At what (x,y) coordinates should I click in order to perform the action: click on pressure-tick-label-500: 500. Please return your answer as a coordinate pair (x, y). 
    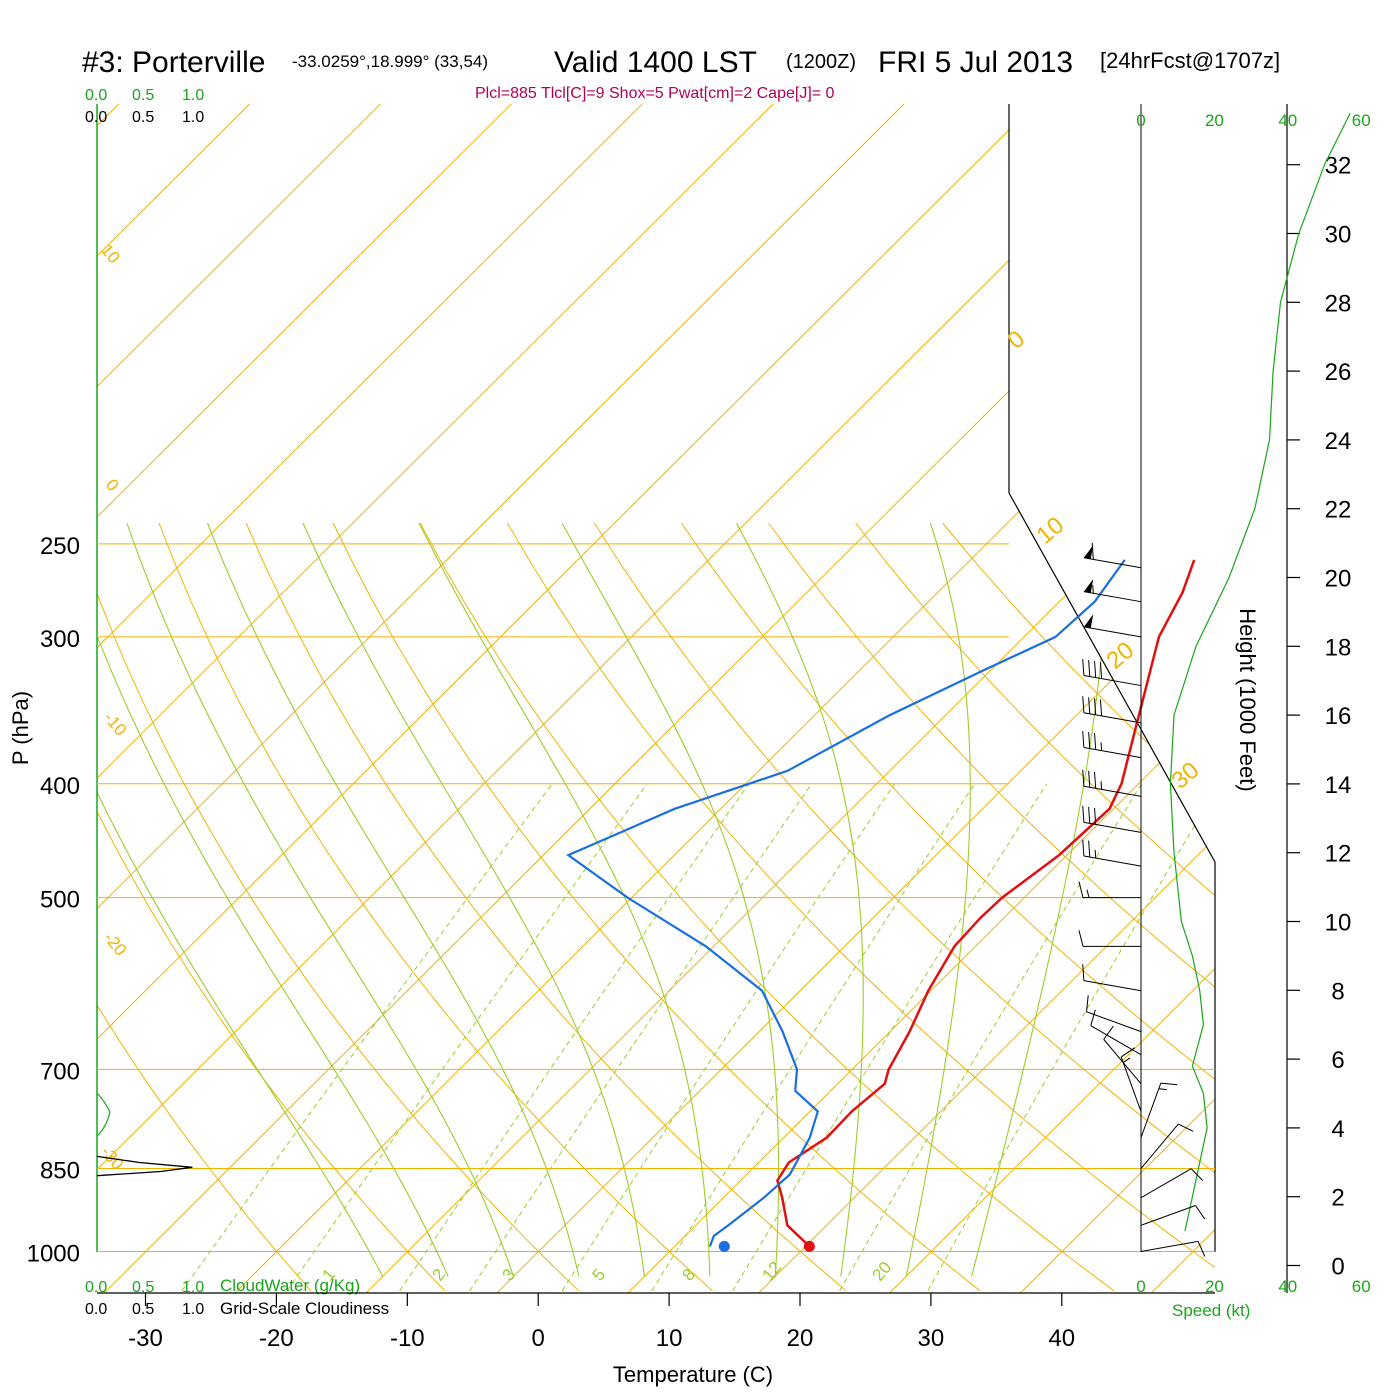
    Looking at the image, I should click on (60, 900).